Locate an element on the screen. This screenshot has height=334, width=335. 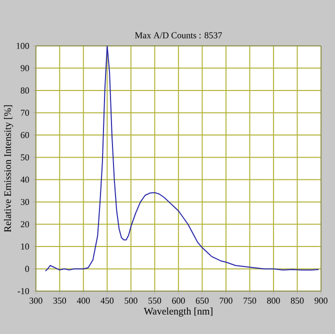
y-tick-label: 100 is located at coordinates (23, 45).